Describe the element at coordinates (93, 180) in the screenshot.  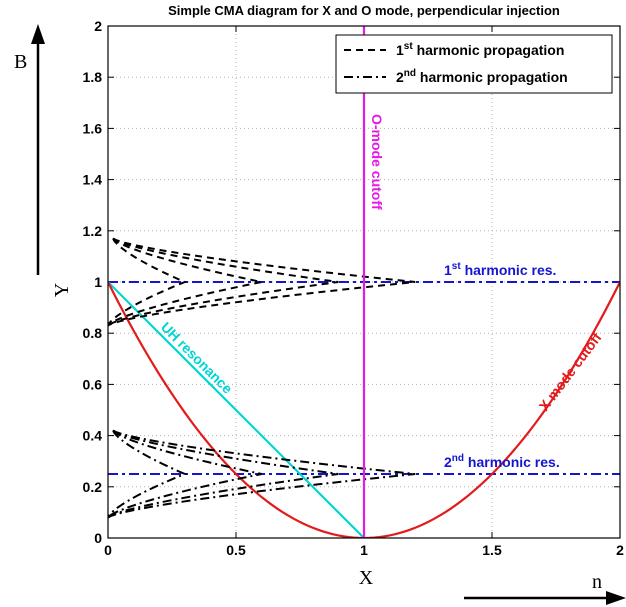
I see `y-tick-label: 1.4` at that location.